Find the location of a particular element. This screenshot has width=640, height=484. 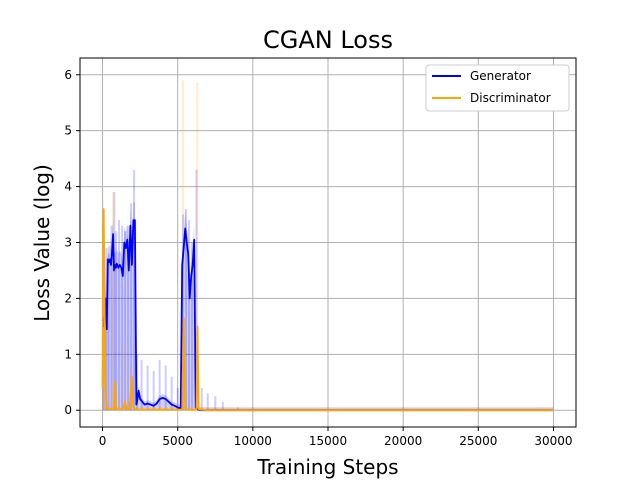

x-axis-ticks: 0 5000 10000 15000 20000 25000 30000 is located at coordinates (336, 437).